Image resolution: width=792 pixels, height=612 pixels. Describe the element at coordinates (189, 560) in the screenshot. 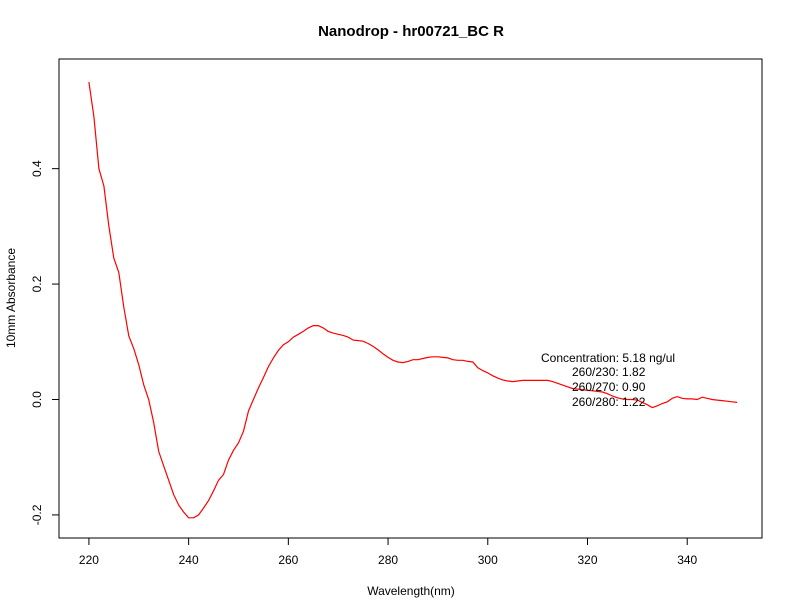

I see `x-tick-label: 240` at that location.